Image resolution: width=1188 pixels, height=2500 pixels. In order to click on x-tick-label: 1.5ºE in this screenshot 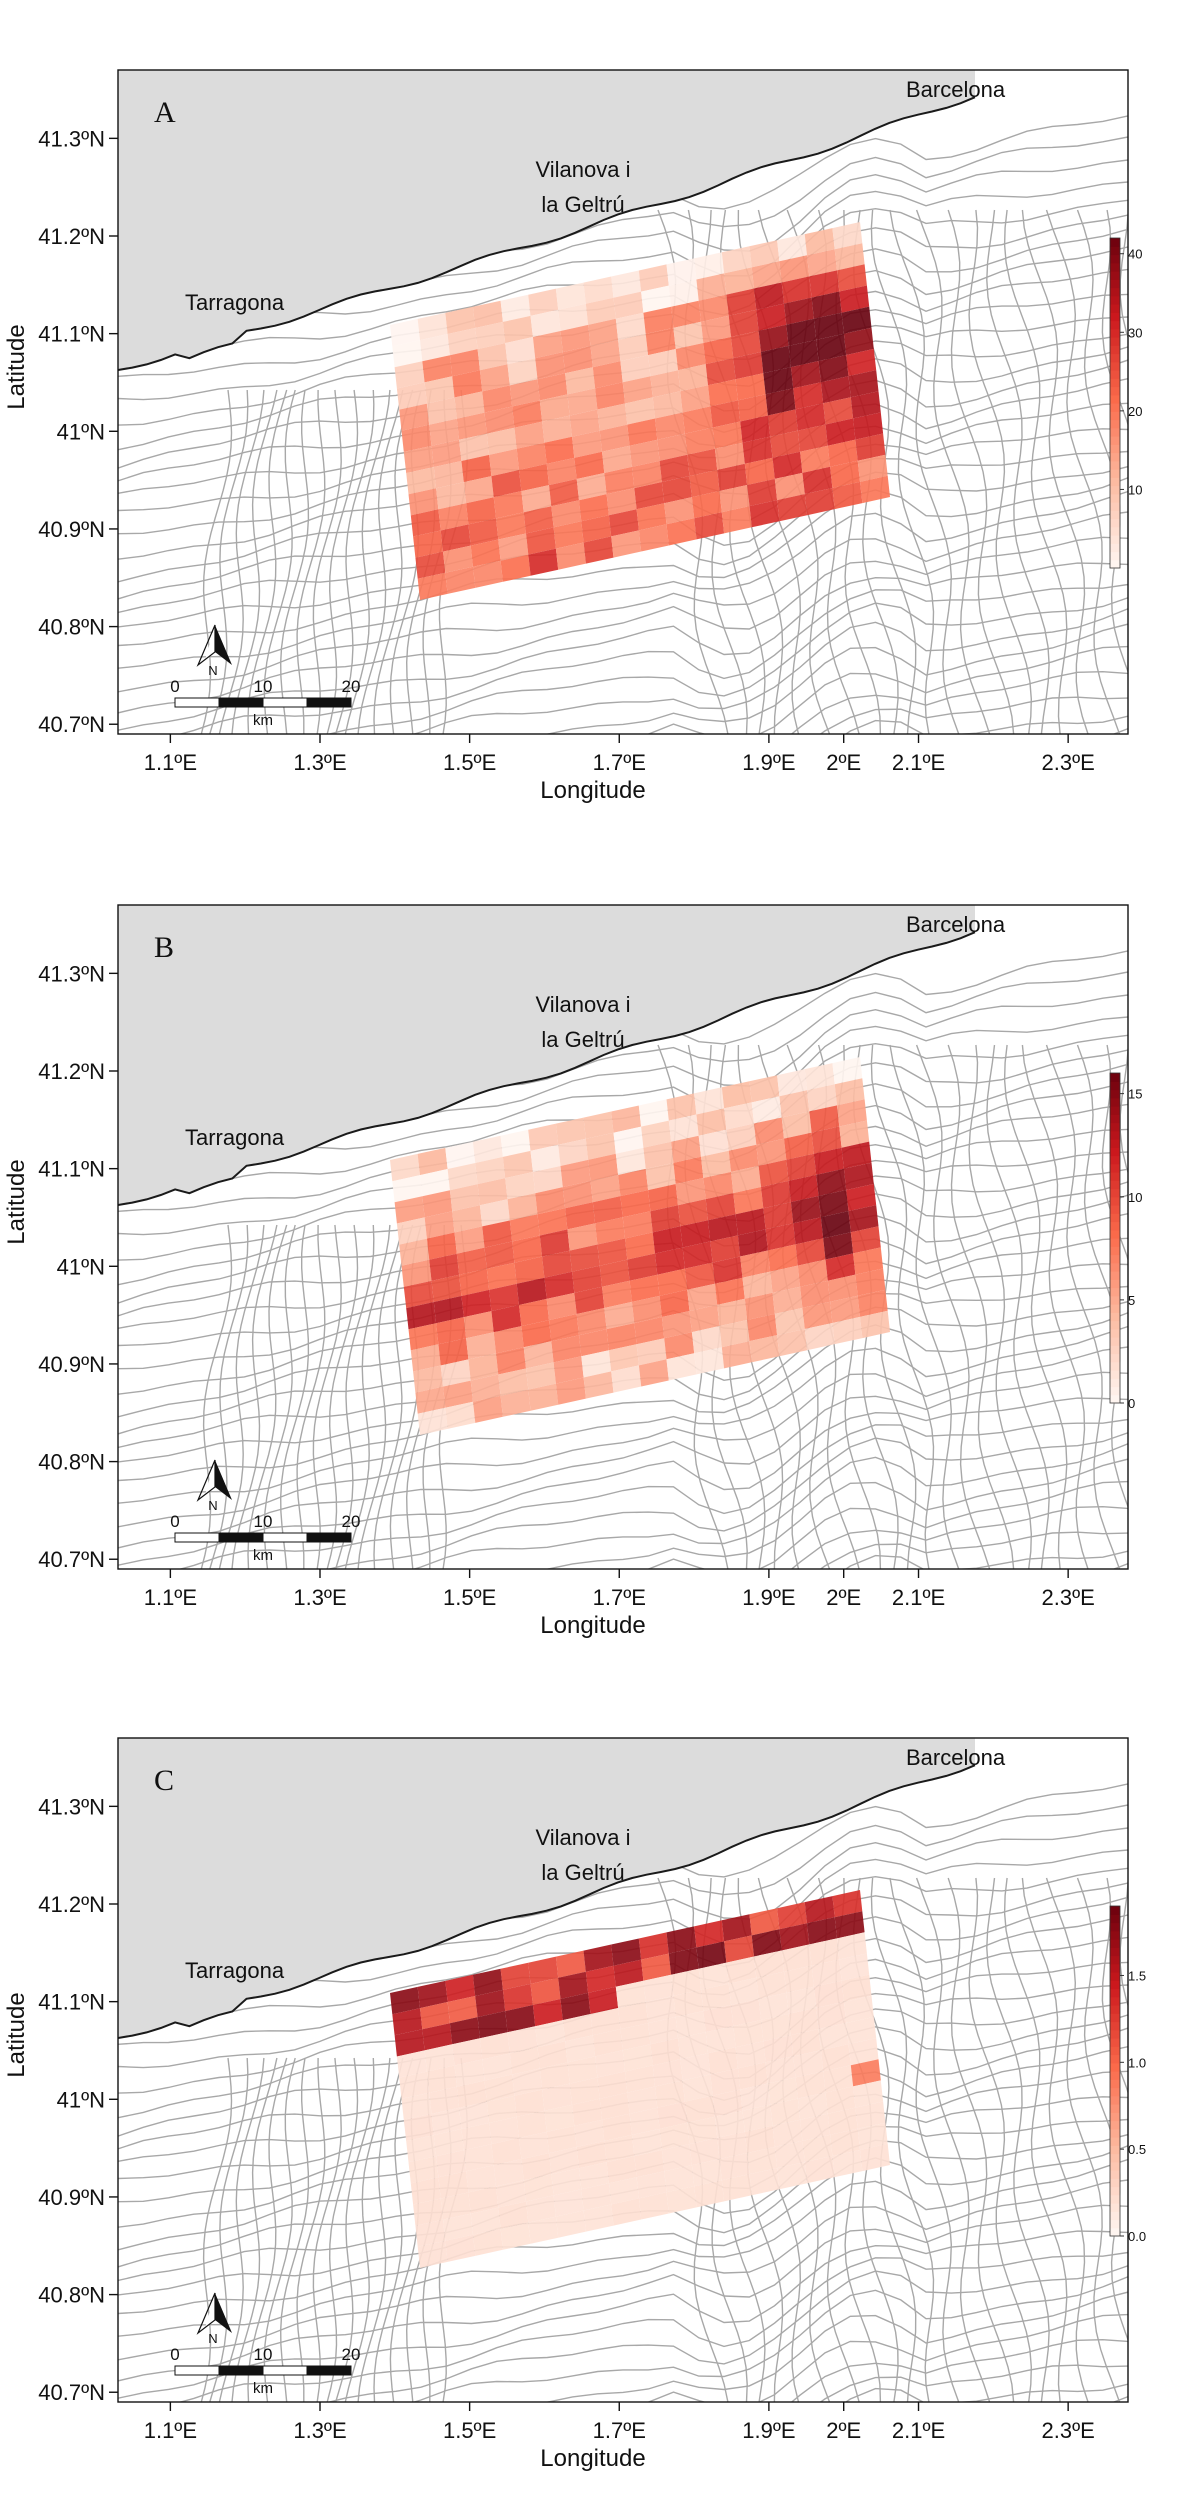, I will do `click(469, 2430)`.